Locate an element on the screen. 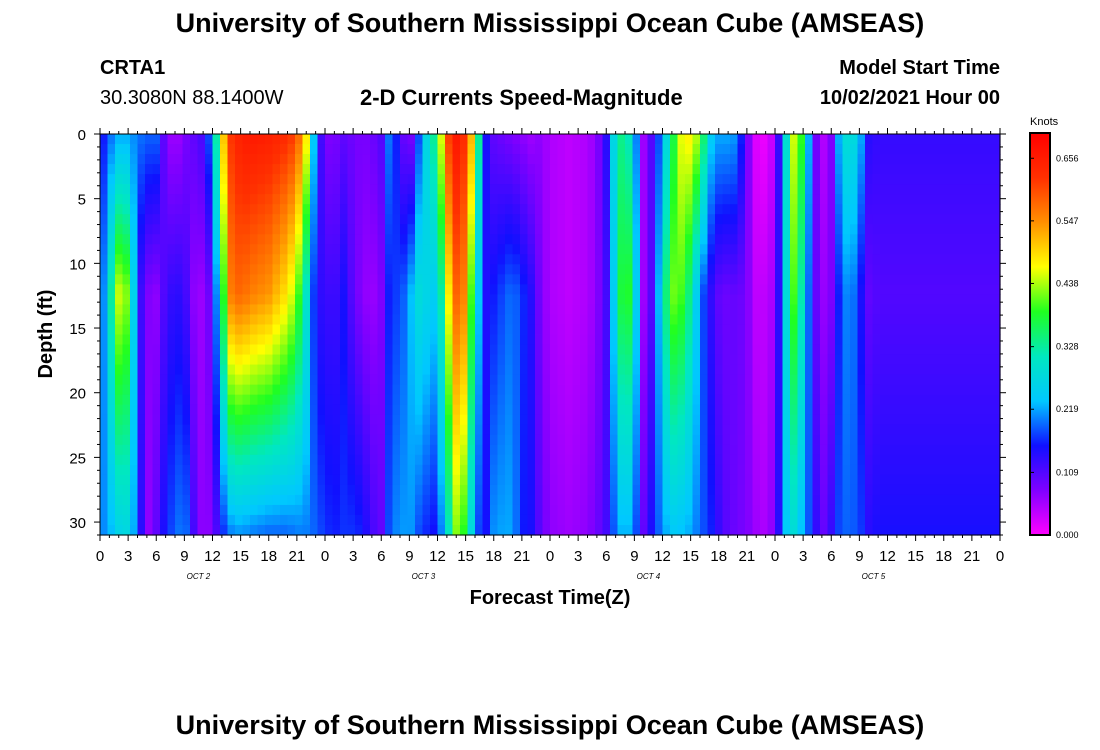  x-tick-label: 6 is located at coordinates (831, 556).